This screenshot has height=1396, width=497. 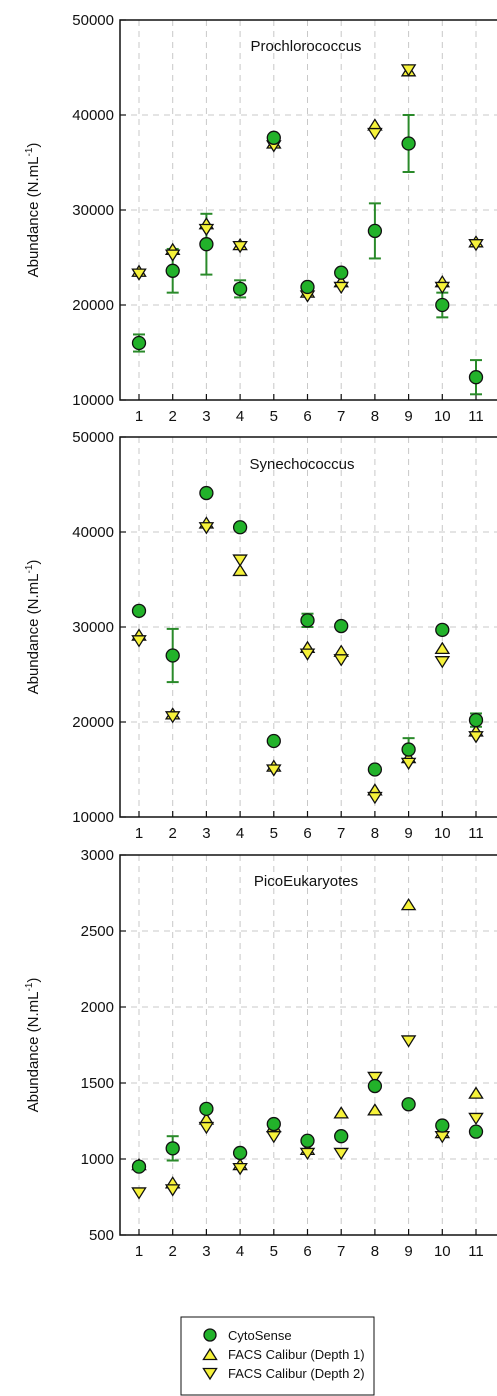 What do you see at coordinates (206, 416) in the screenshot?
I see `panel-1-xtick-label-2: 3` at bounding box center [206, 416].